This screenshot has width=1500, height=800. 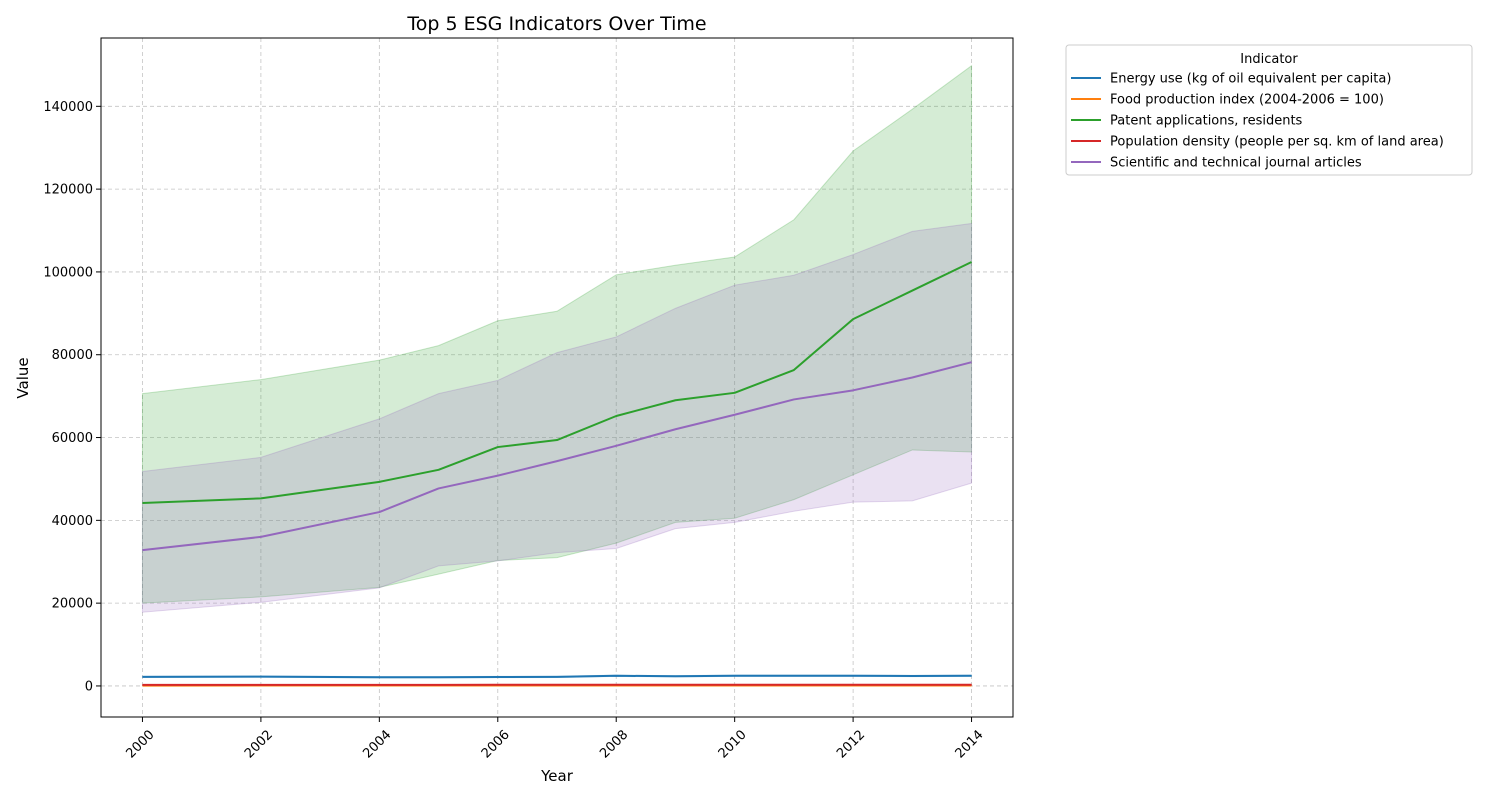 I want to click on x-tick-label: 2012, so click(x=851, y=744).